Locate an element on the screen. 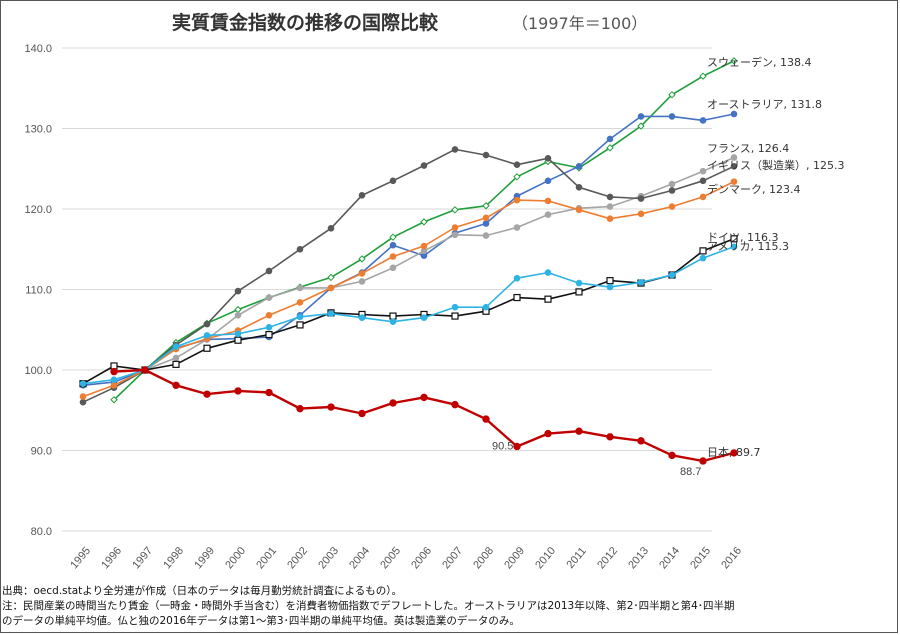 This screenshot has width=900, height=635. series-name: デンマーク is located at coordinates (734, 189).